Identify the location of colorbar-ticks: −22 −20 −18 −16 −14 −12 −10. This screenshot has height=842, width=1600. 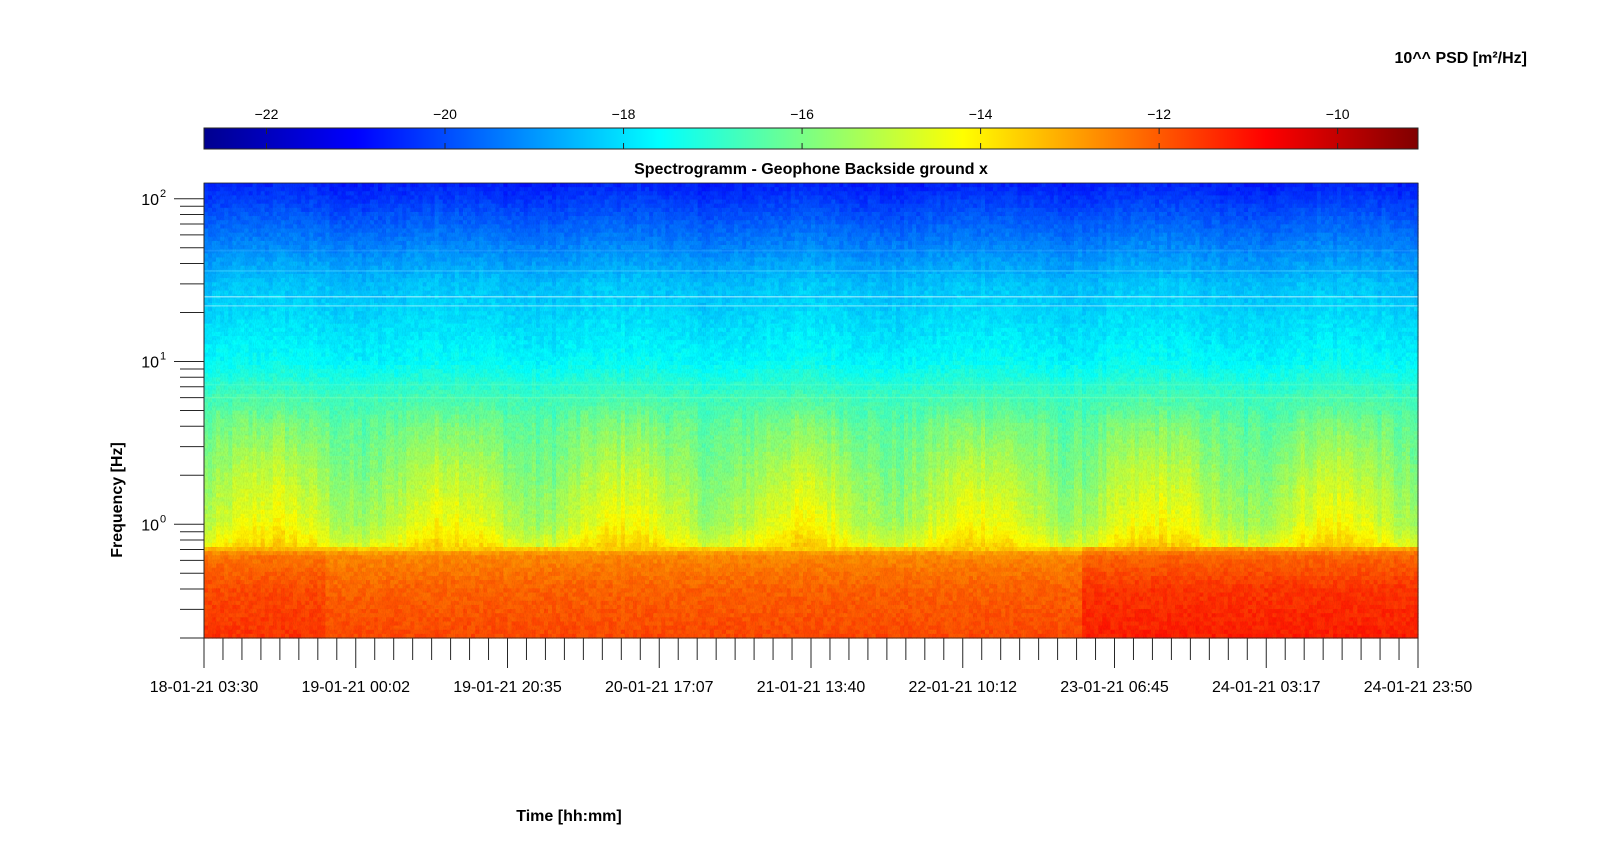
(802, 127).